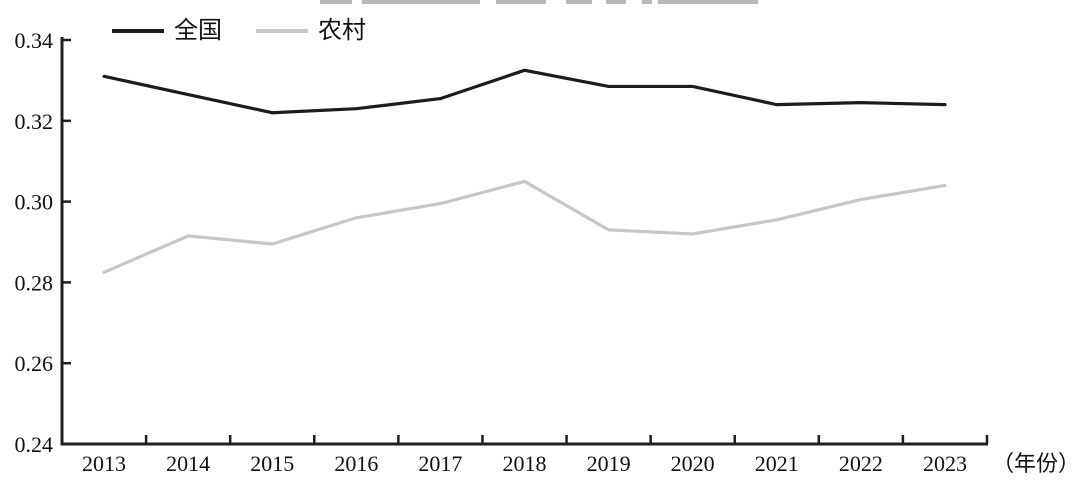 The height and width of the screenshot is (498, 1080). I want to click on x-tick-label: 2014, so click(188, 463).